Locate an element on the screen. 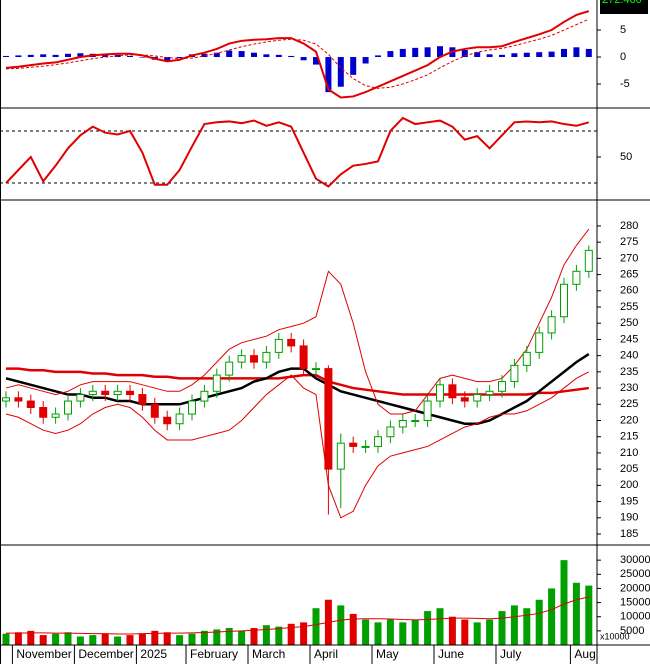 This screenshot has height=664, width=650. y-tick-label: 230 is located at coordinates (629, 388).